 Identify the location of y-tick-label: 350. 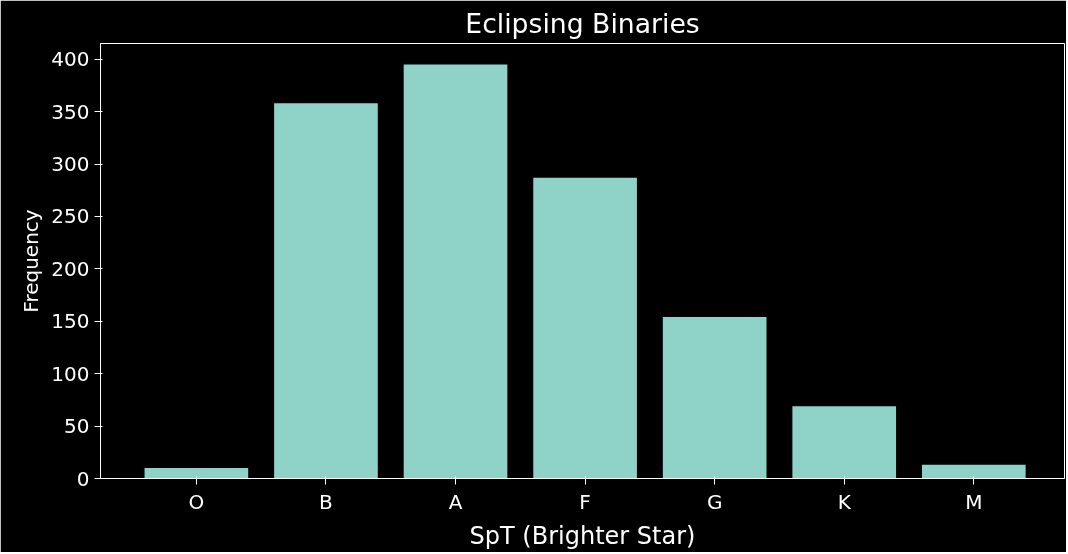
(70, 111).